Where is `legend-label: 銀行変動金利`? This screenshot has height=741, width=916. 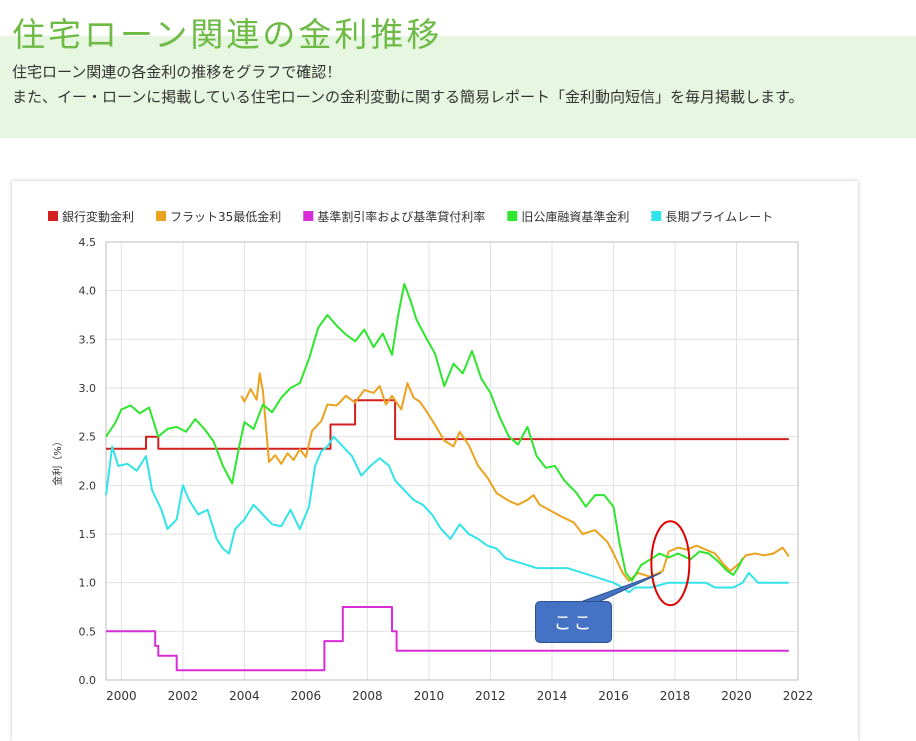 legend-label: 銀行変動金利 is located at coordinates (98, 216).